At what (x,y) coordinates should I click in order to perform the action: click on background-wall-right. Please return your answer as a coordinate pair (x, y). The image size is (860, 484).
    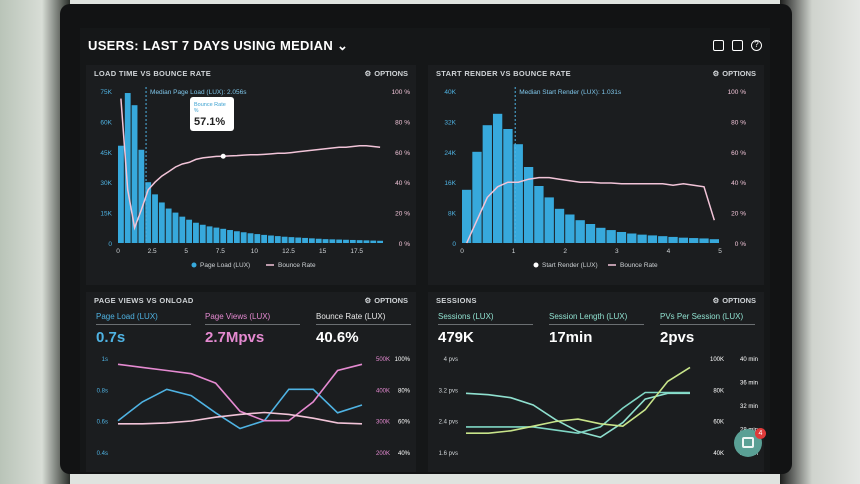
    Looking at the image, I should click on (820, 242).